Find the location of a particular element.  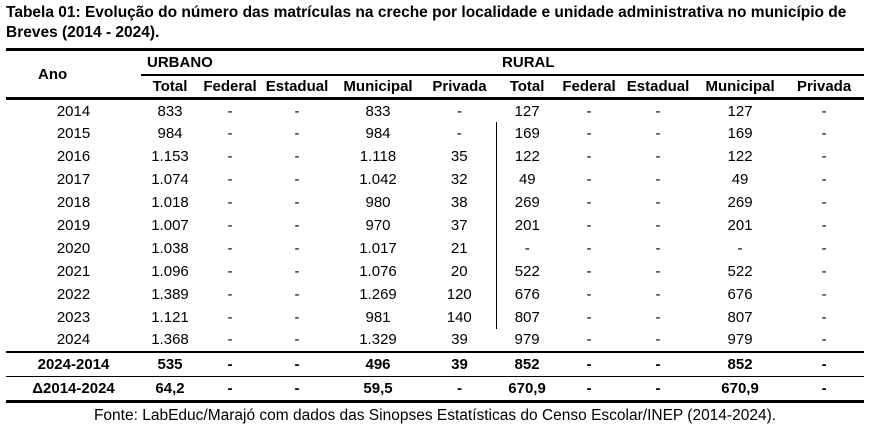

col-header-urbano-municipal: Municipal is located at coordinates (378, 87).